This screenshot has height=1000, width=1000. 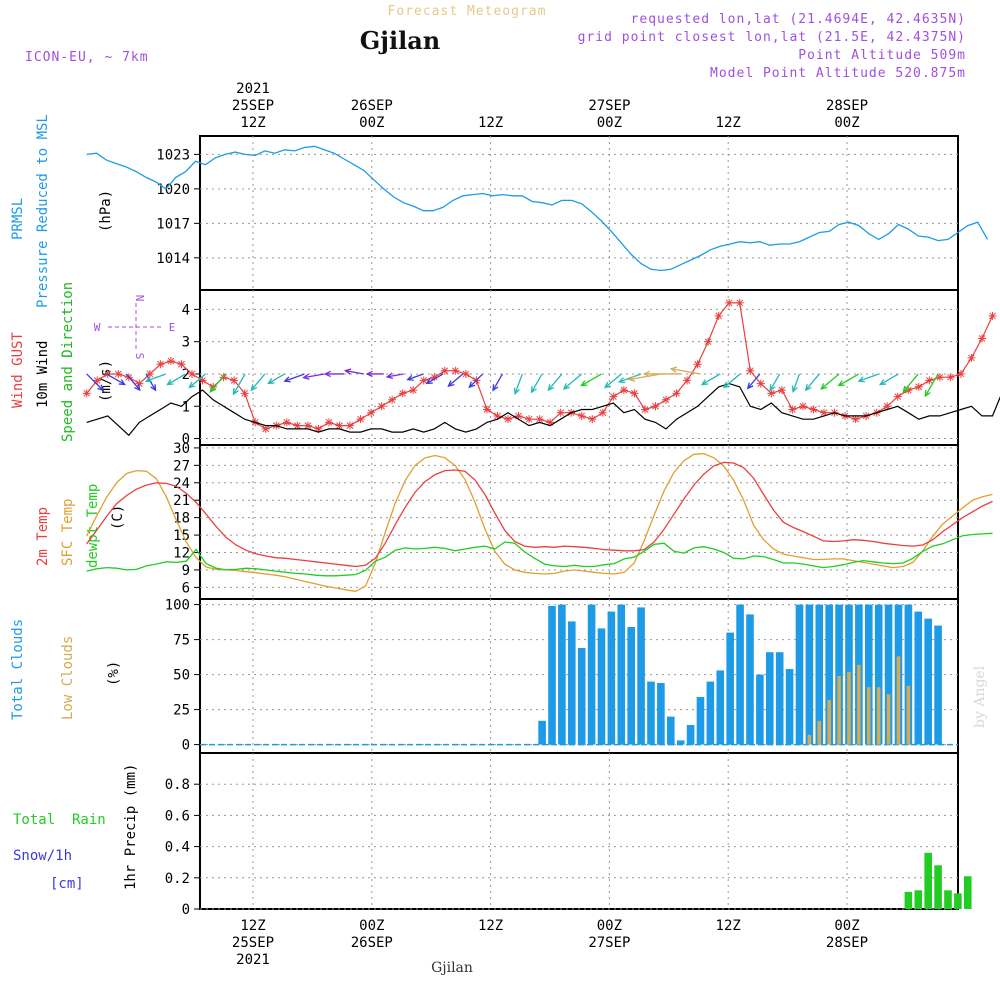 I want to click on y-tick-label: 0.4, so click(x=177, y=848).